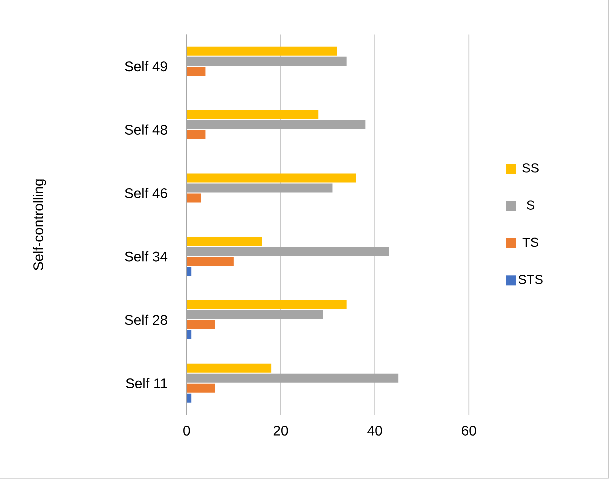 Image resolution: width=609 pixels, height=479 pixels. Describe the element at coordinates (281, 431) in the screenshot. I see `x-tick-label: 20` at that location.